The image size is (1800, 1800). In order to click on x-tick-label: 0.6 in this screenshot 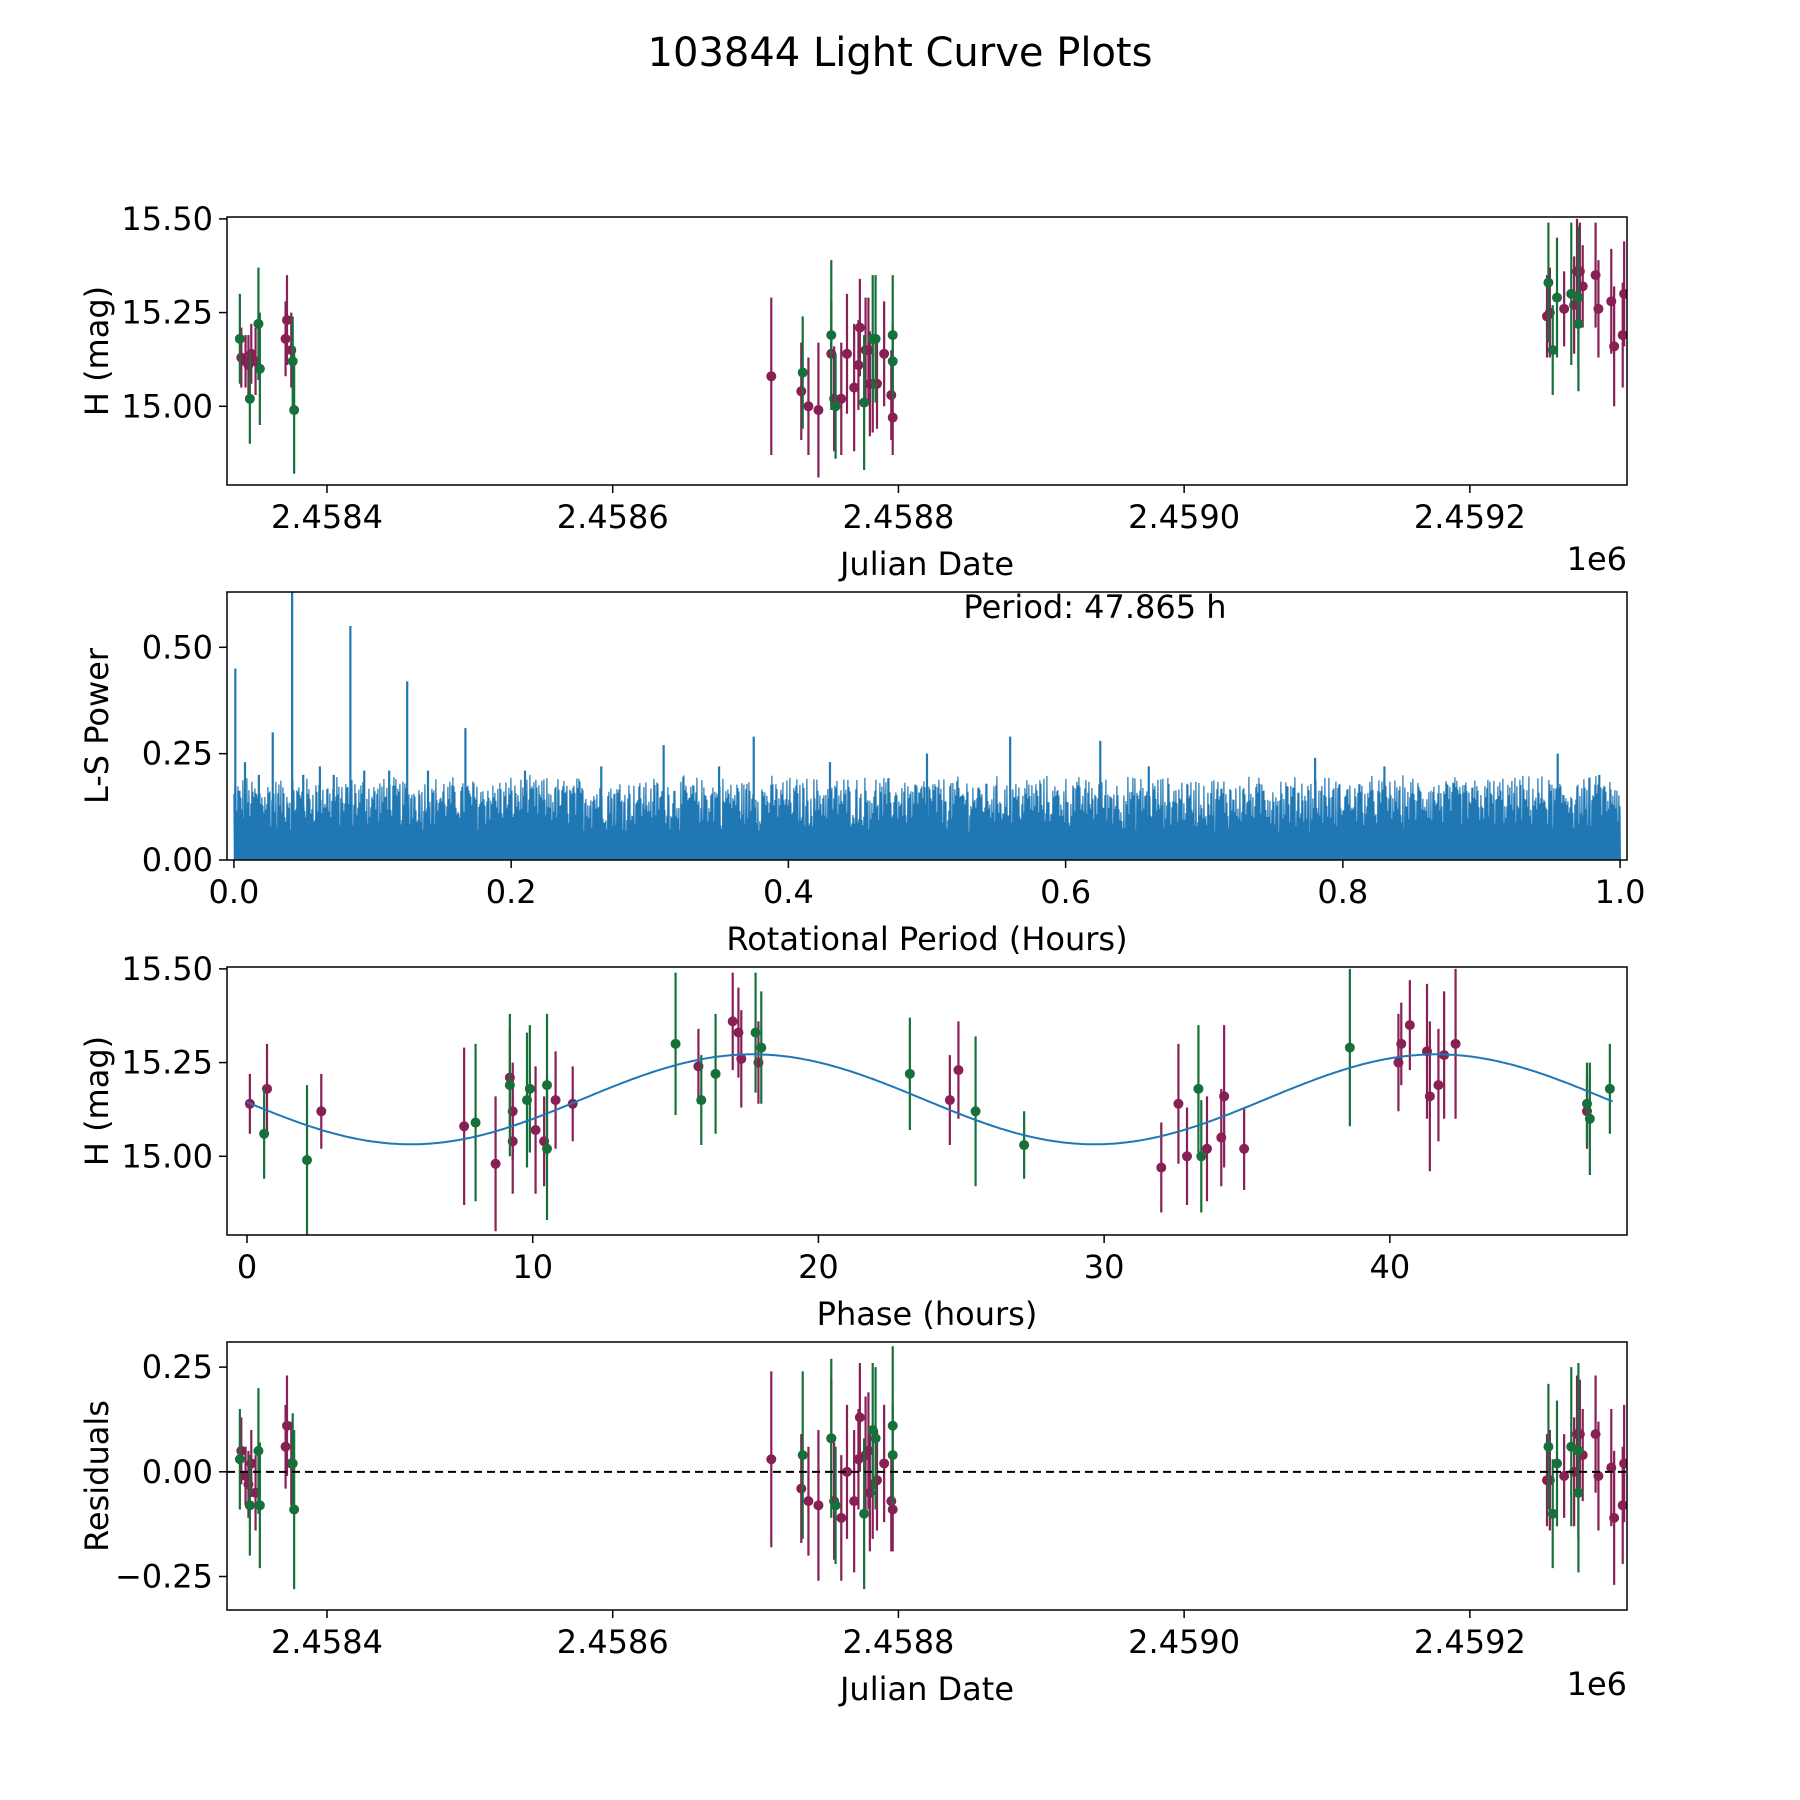, I will do `click(1065, 892)`.